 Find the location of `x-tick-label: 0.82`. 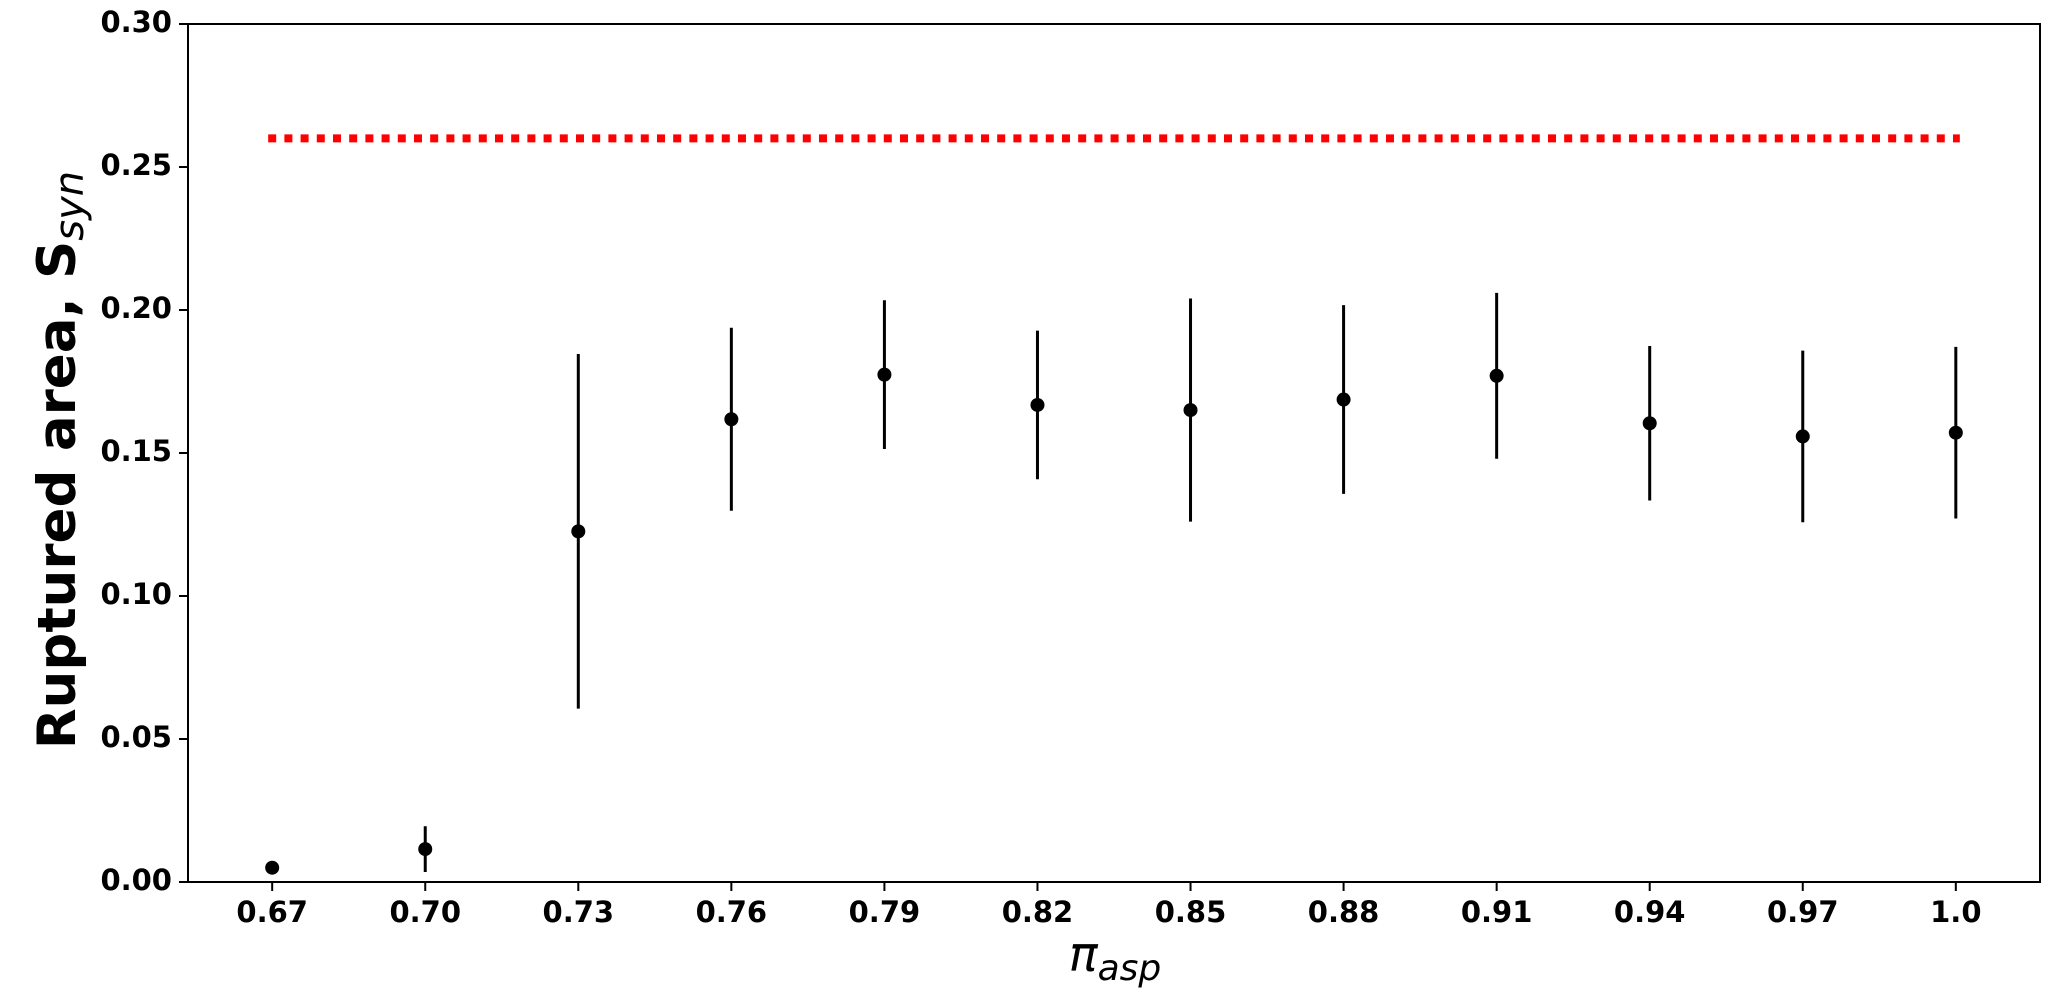

x-tick-label: 0.82 is located at coordinates (1038, 912).